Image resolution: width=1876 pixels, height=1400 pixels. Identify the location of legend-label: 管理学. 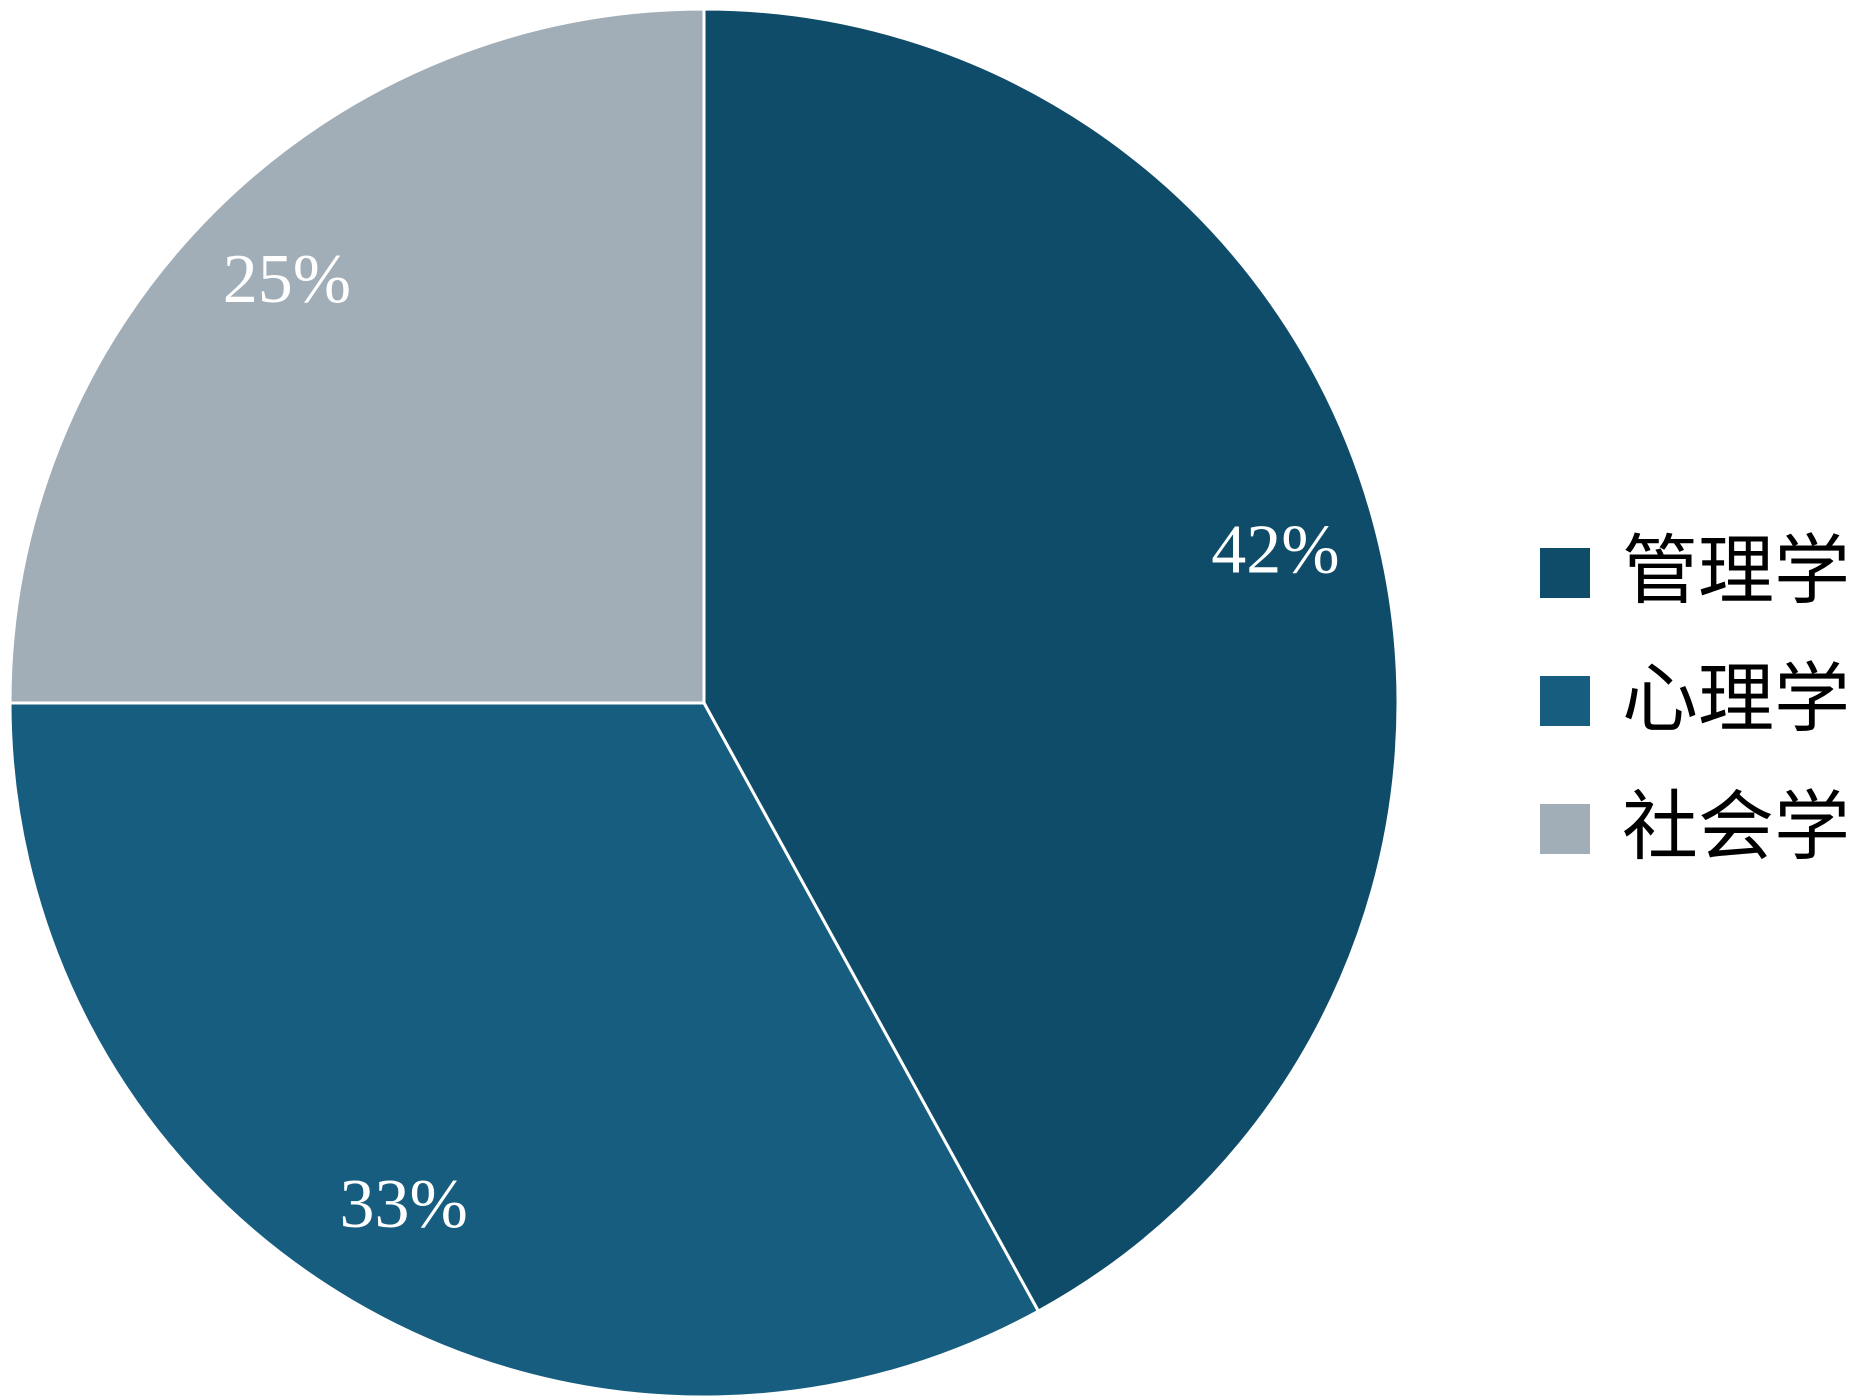
(1736, 570).